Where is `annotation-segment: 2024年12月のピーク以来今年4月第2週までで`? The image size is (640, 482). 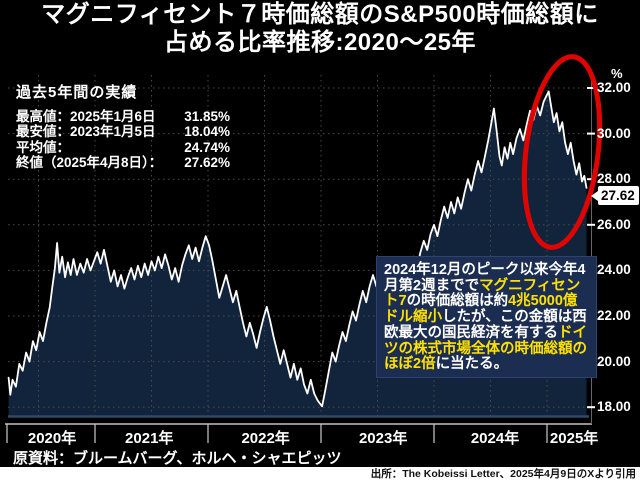
annotation-segment: 2024年12月のピーク以来今年4月第2週までで is located at coordinates (485, 278).